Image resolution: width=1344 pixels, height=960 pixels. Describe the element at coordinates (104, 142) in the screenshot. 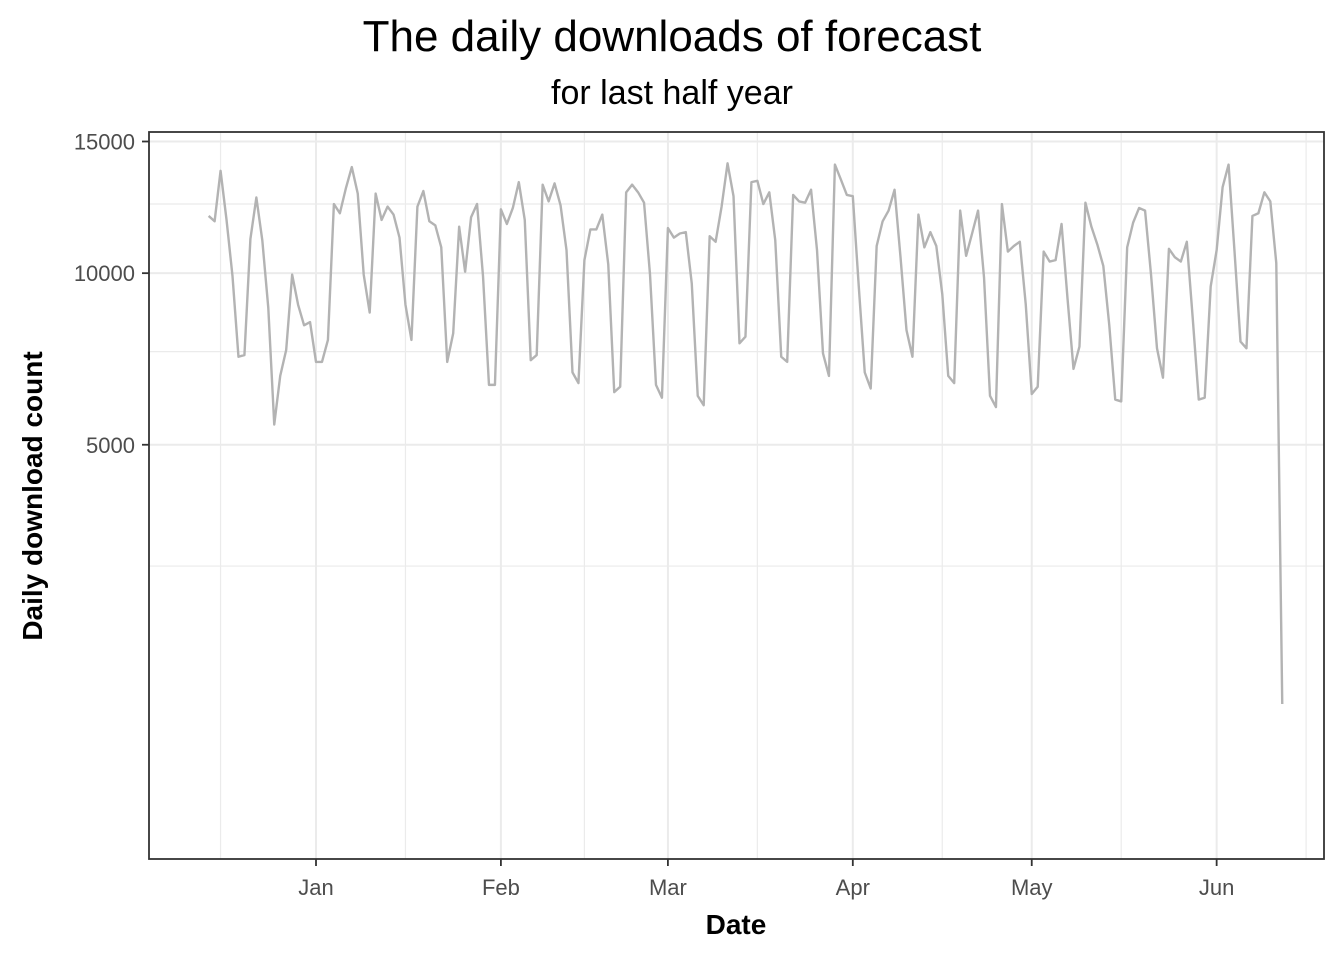

I see `y-tick-label: 15000` at that location.